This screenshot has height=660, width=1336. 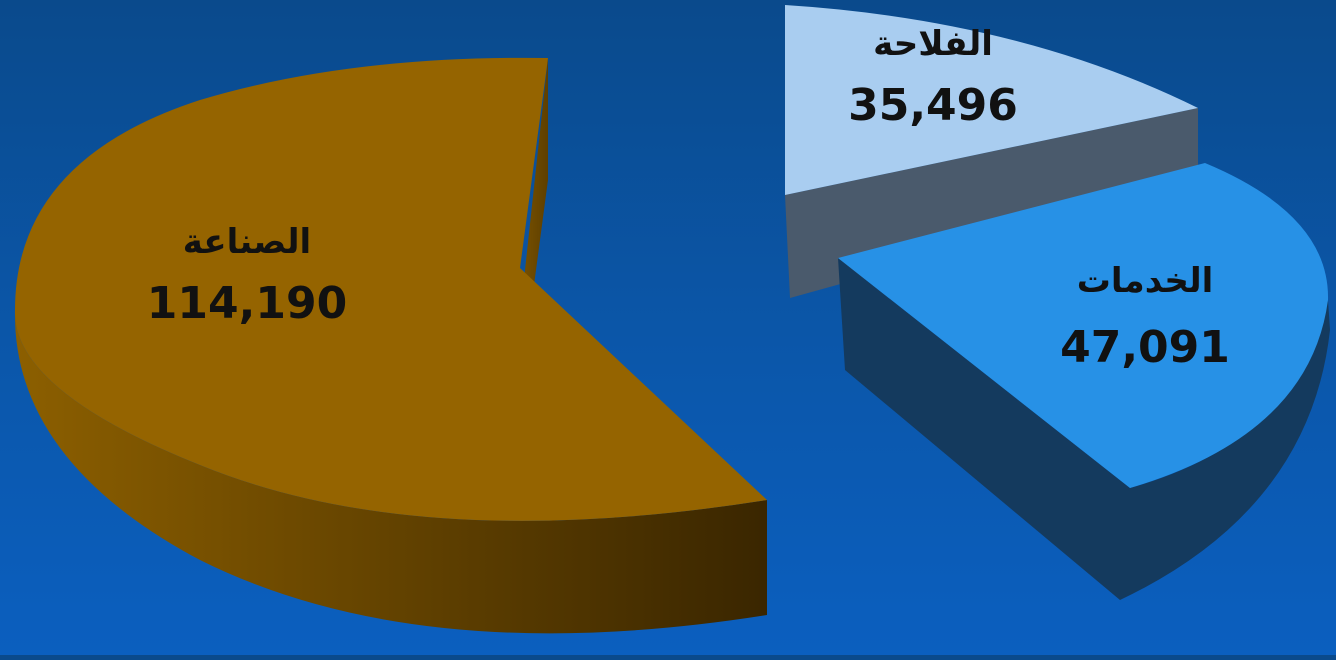 What do you see at coordinates (247, 303) in the screenshot?
I see `pie-label-industry-value: 114,190` at bounding box center [247, 303].